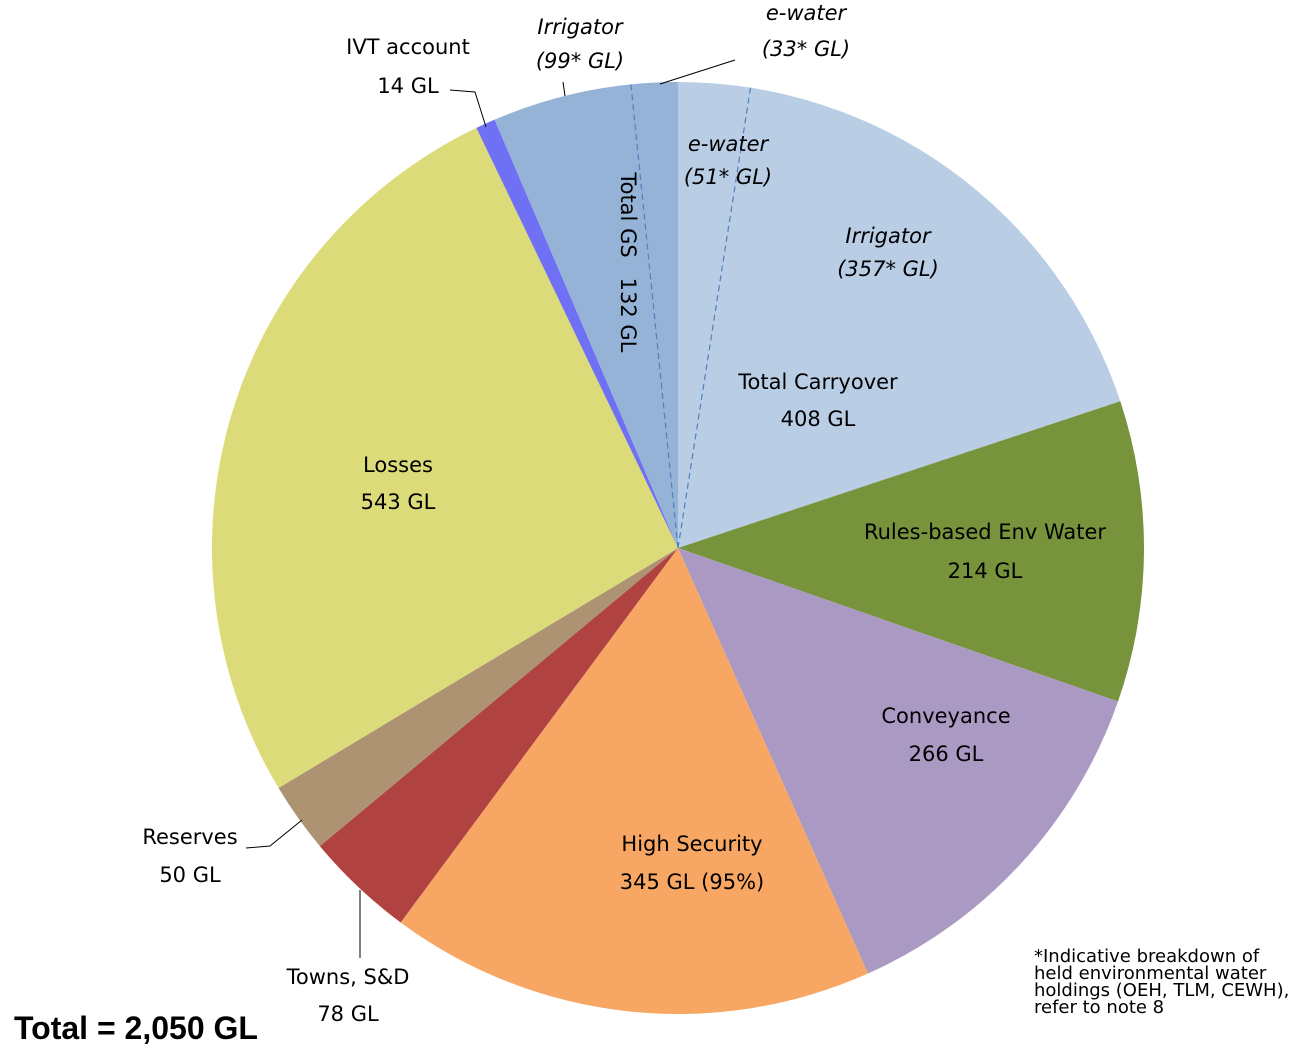  What do you see at coordinates (818, 419) in the screenshot?
I see `slice-value-label: 408 GL` at bounding box center [818, 419].